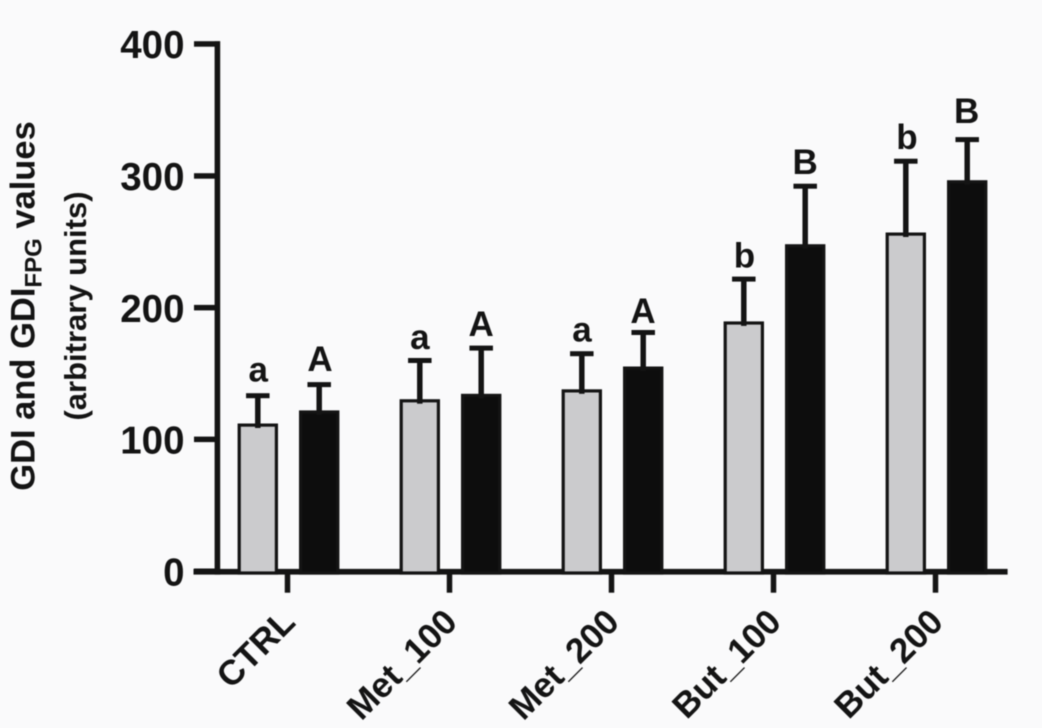  I want to click on svg-text: 400, so click(152, 45).